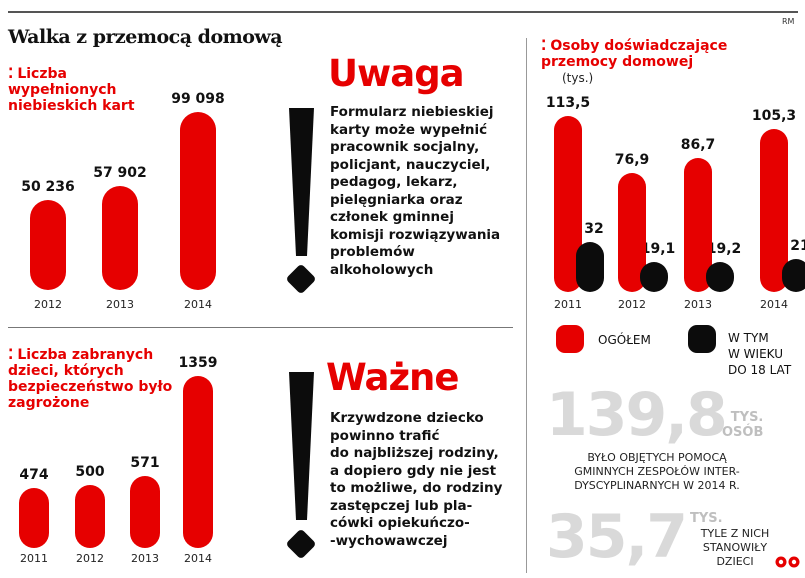  I want to click on legend-youth-line: W TYM, so click(748, 338).